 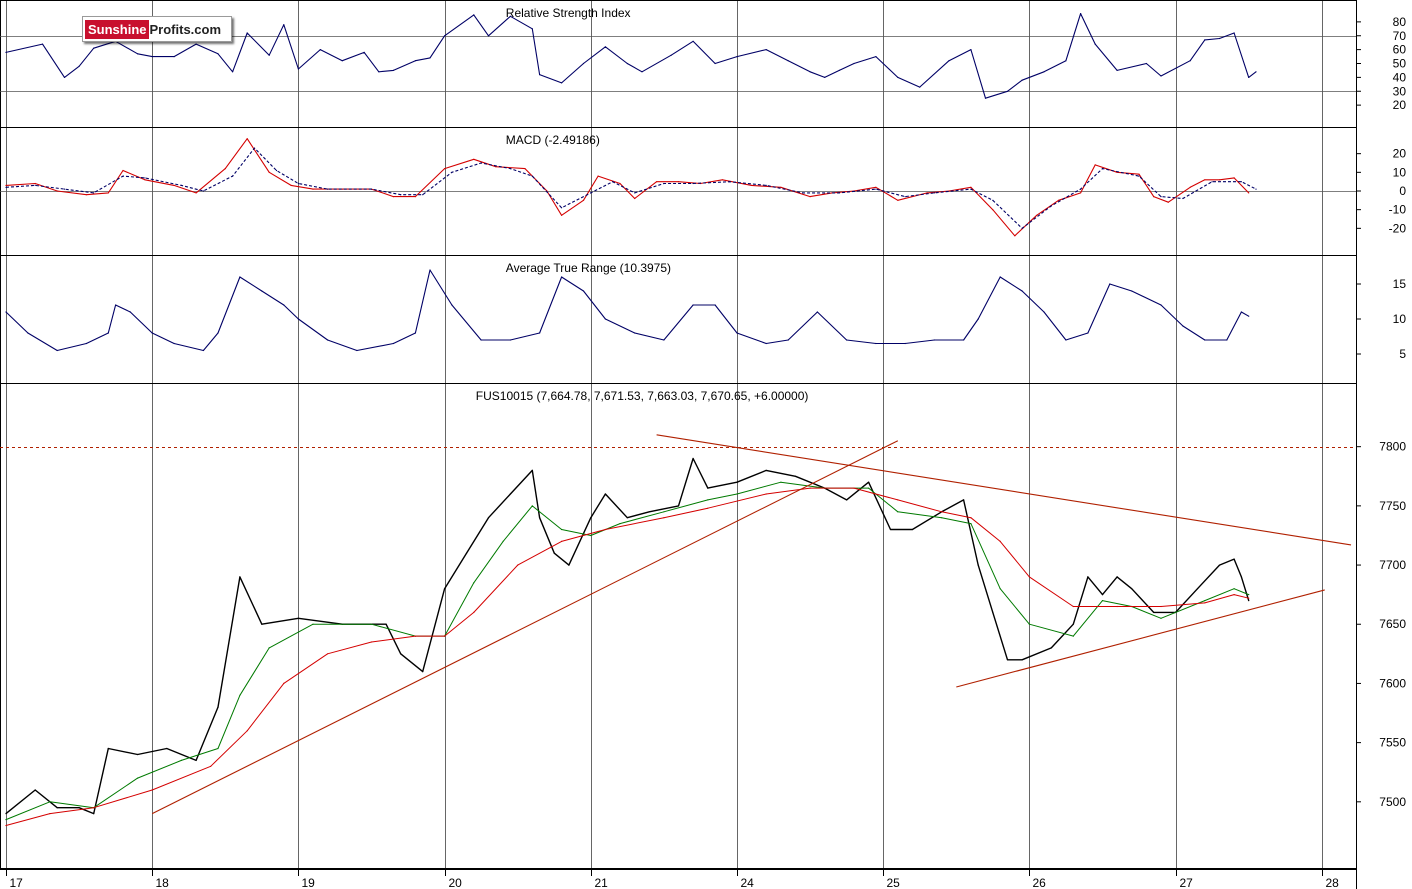 What do you see at coordinates (1400, 64) in the screenshot?
I see `y-tick-label: 50` at bounding box center [1400, 64].